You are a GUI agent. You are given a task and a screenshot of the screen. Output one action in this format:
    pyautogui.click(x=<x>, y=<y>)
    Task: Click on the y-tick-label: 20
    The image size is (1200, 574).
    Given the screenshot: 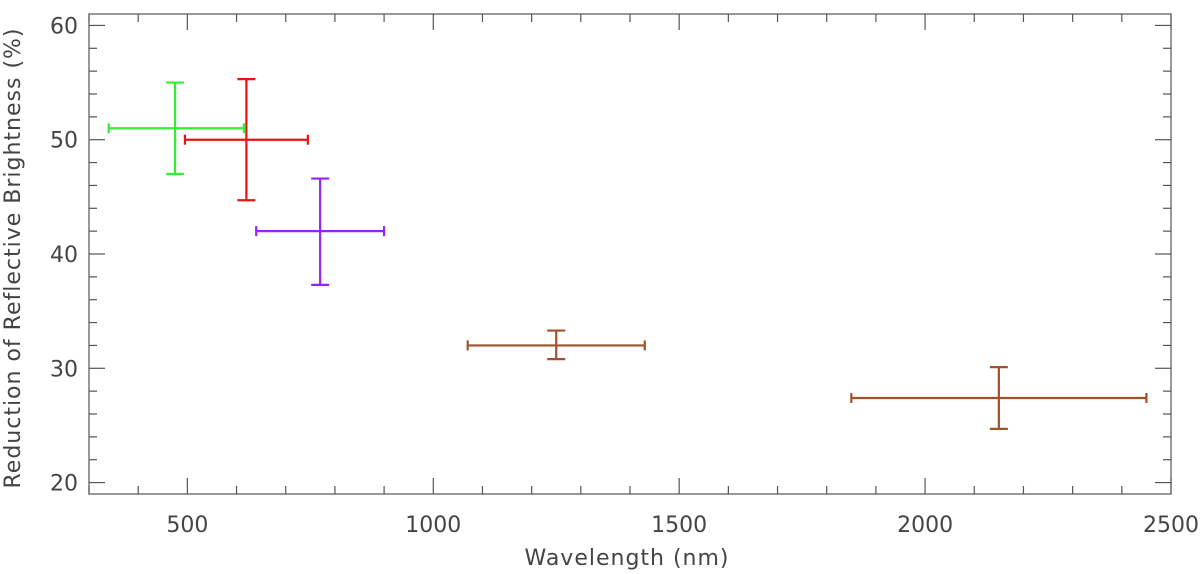 What is the action you would take?
    pyautogui.click(x=64, y=484)
    